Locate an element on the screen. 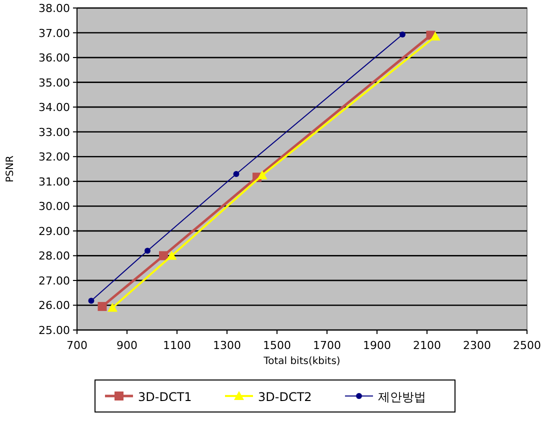  y-tick-label: 27.00 is located at coordinates (54, 281).